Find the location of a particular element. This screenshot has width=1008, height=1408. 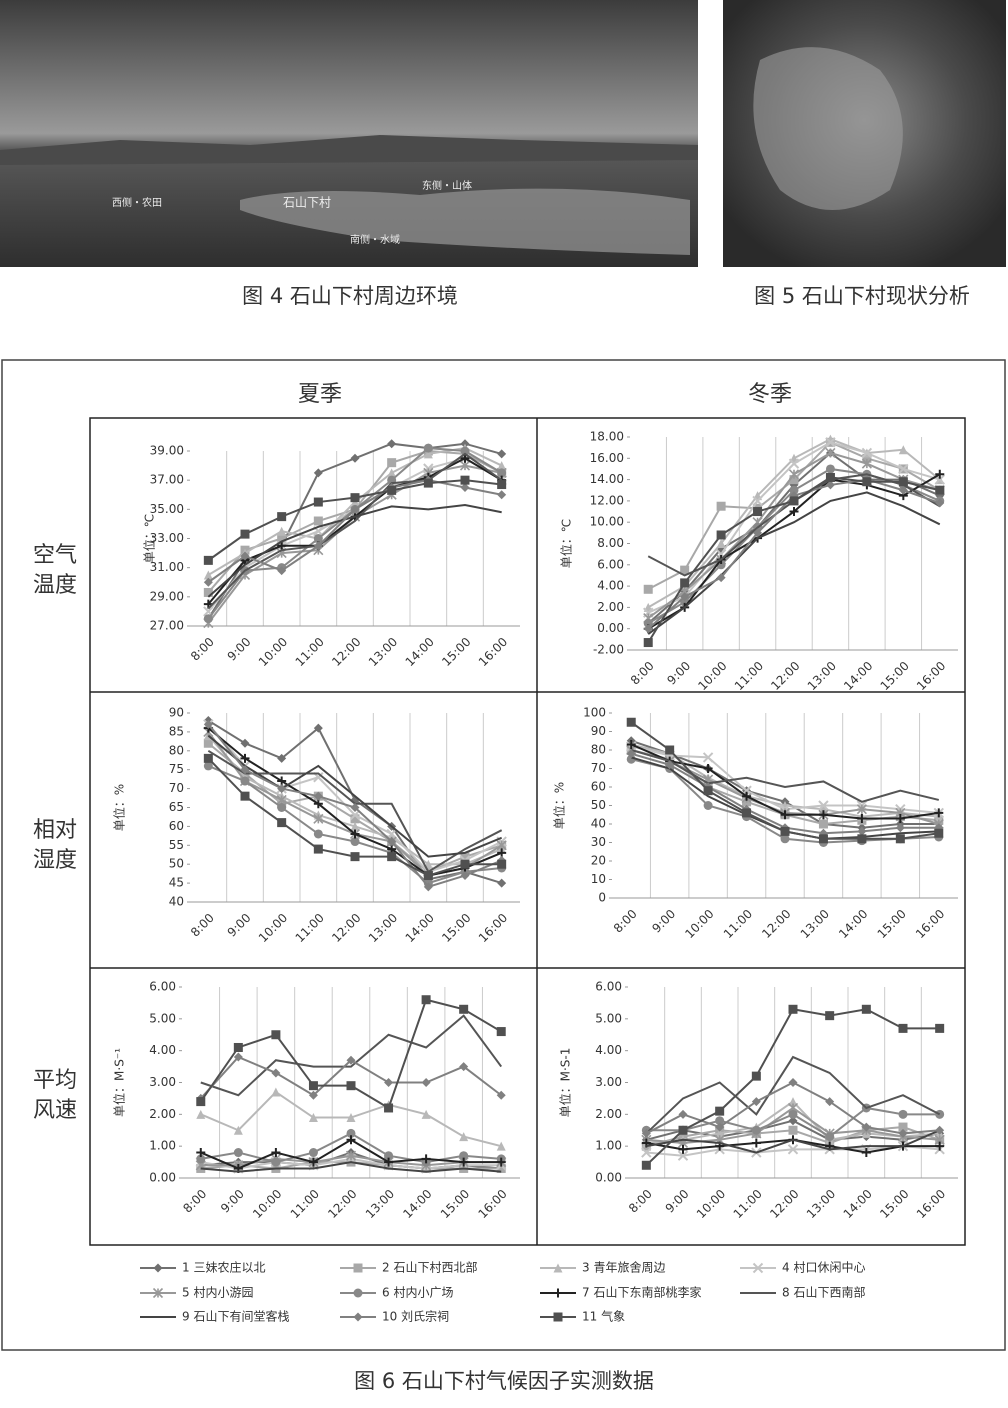

row-label: 湿度 is located at coordinates (55, 860).